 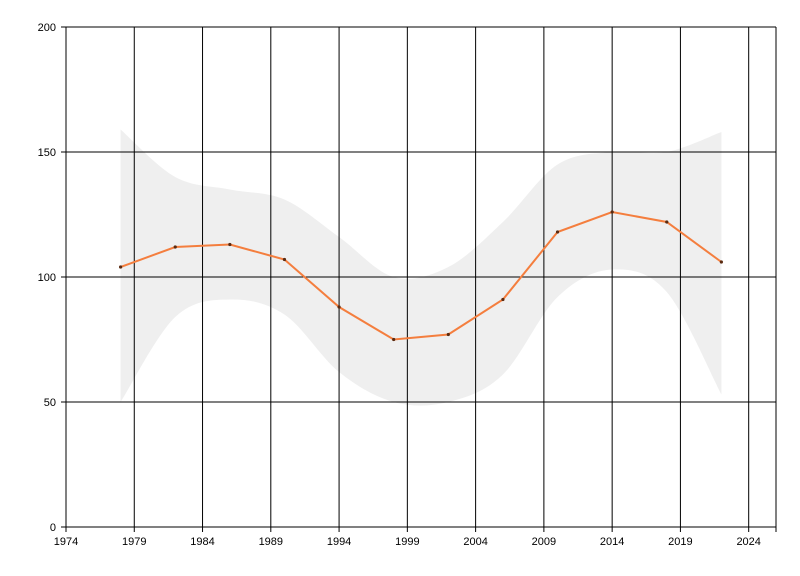 I want to click on x-tick-label: 2024, so click(x=748, y=542).